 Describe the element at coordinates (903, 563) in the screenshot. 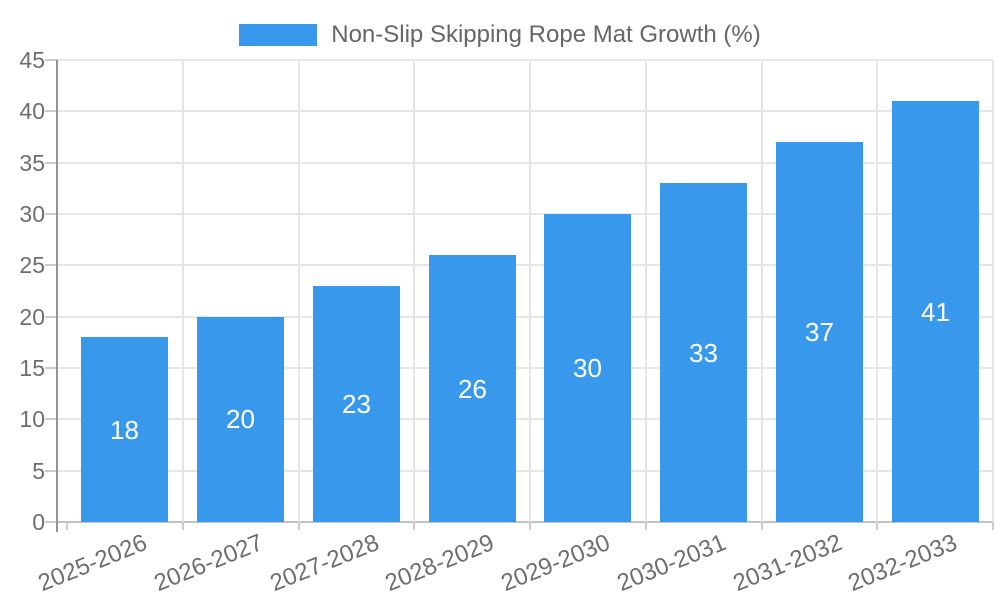

I see `x-tick-label: 2032-2033` at that location.